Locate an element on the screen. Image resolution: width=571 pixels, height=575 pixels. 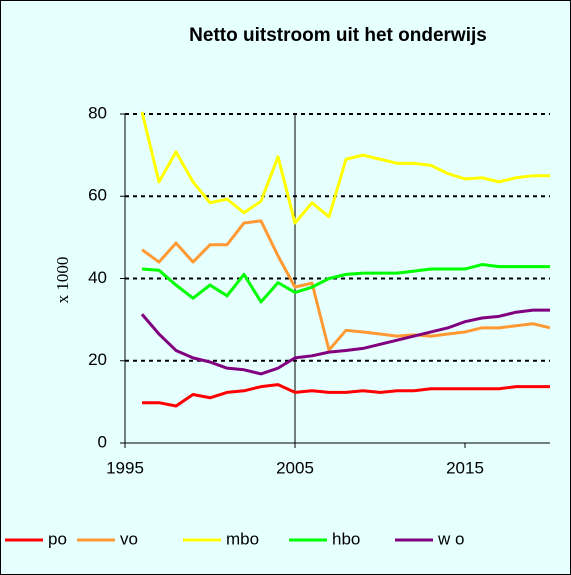
x-tick-label: 2015 is located at coordinates (465, 467).